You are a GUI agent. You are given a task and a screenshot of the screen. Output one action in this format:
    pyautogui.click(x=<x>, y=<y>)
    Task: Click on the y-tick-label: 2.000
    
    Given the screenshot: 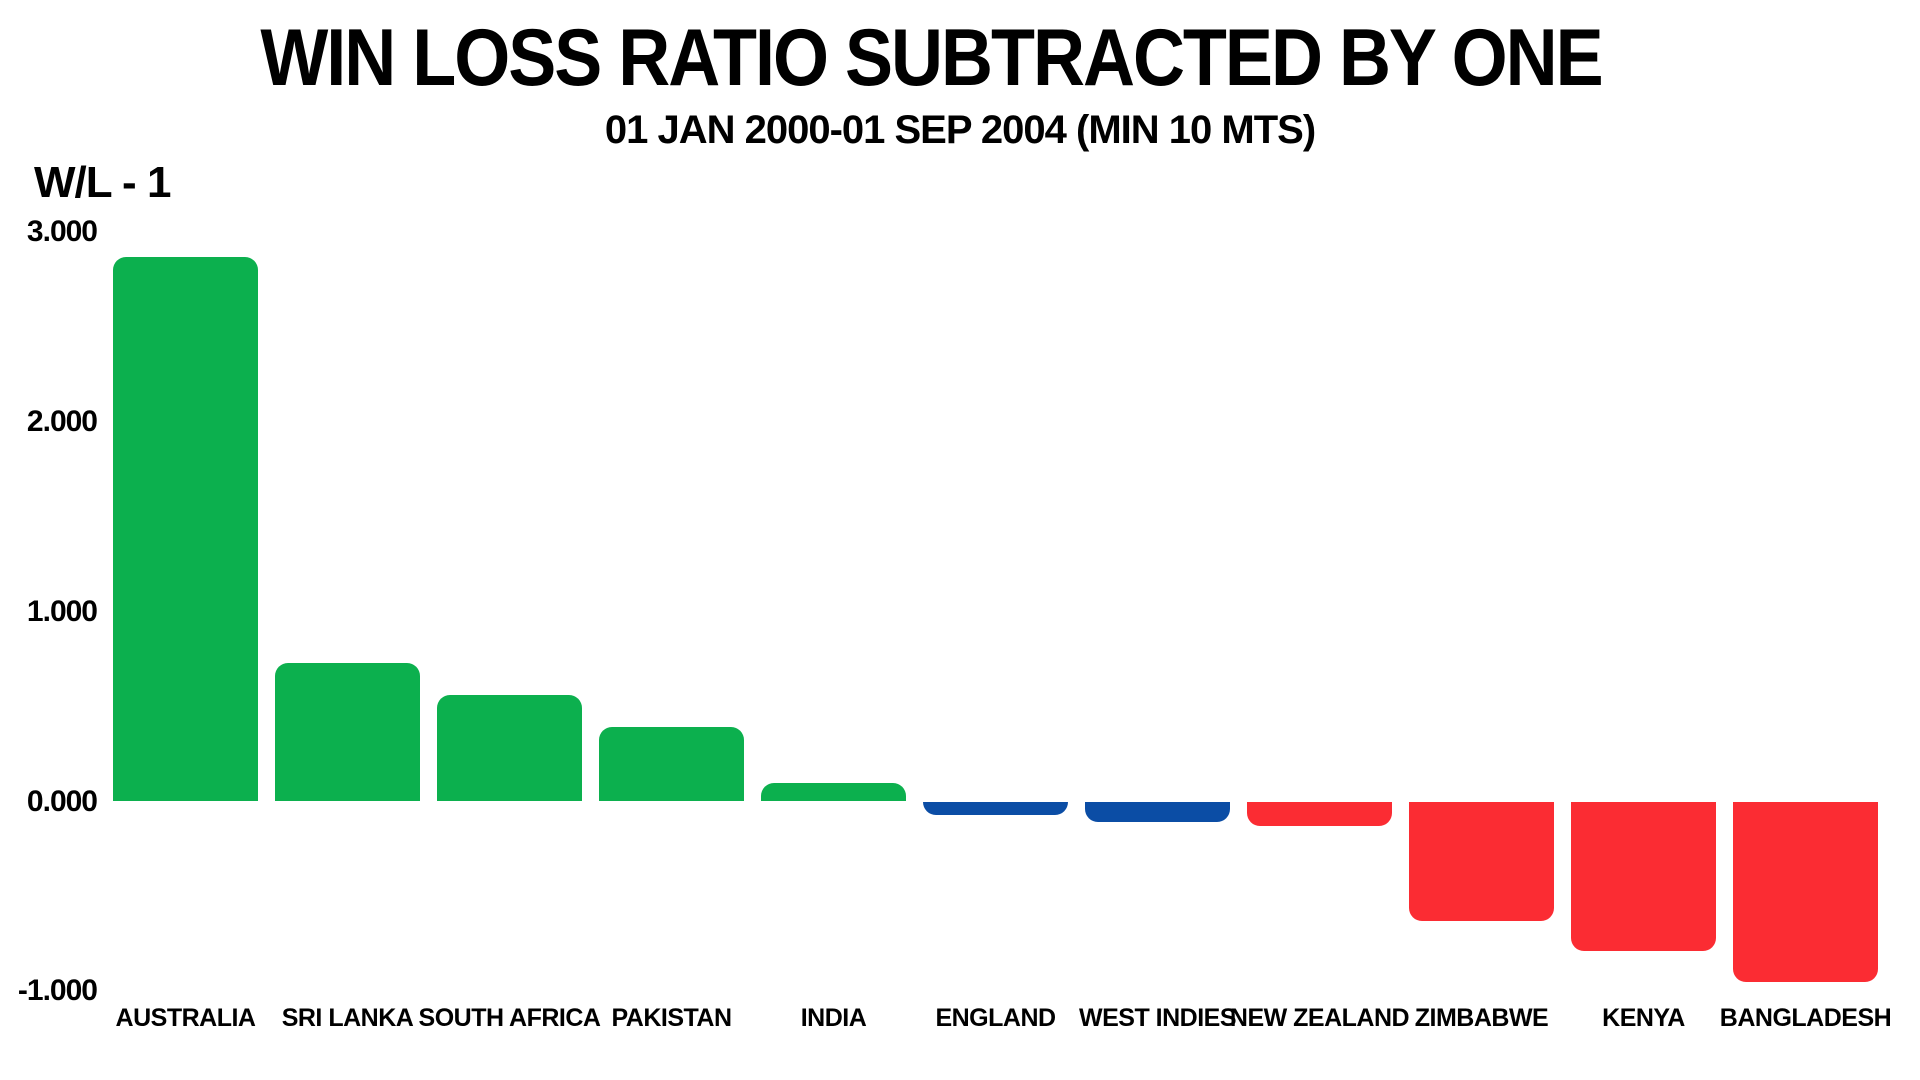 What is the action you would take?
    pyautogui.click(x=62, y=421)
    